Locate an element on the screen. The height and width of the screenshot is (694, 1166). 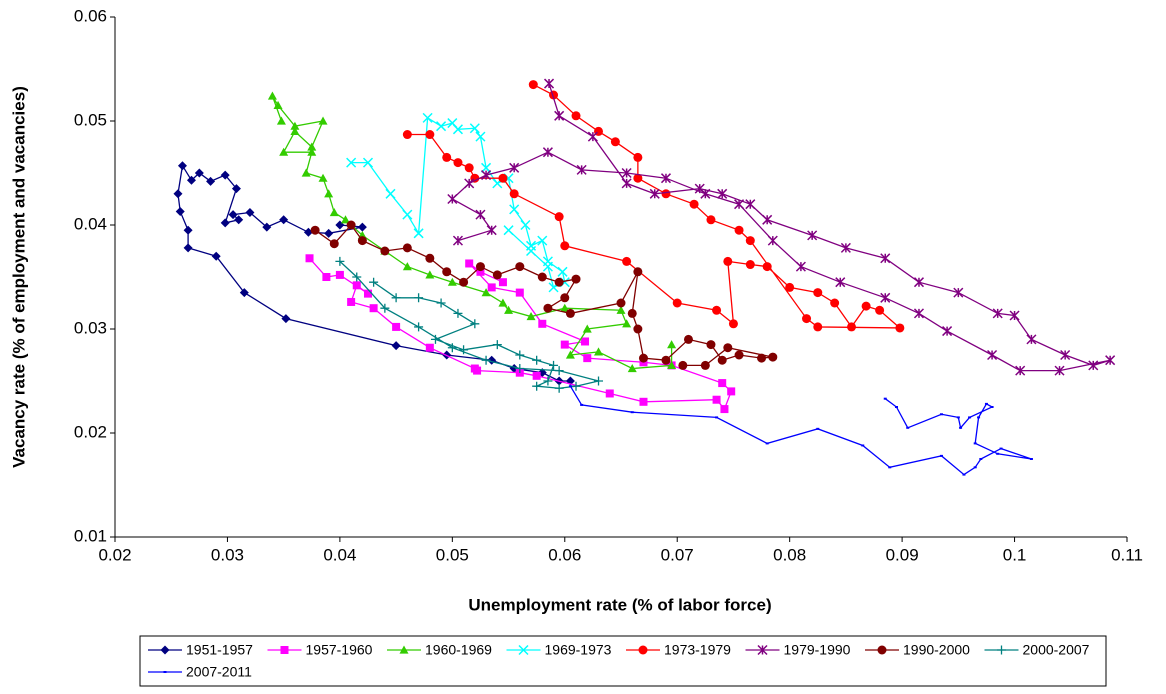
y-tick-label: 0.01 is located at coordinates (90, 535).